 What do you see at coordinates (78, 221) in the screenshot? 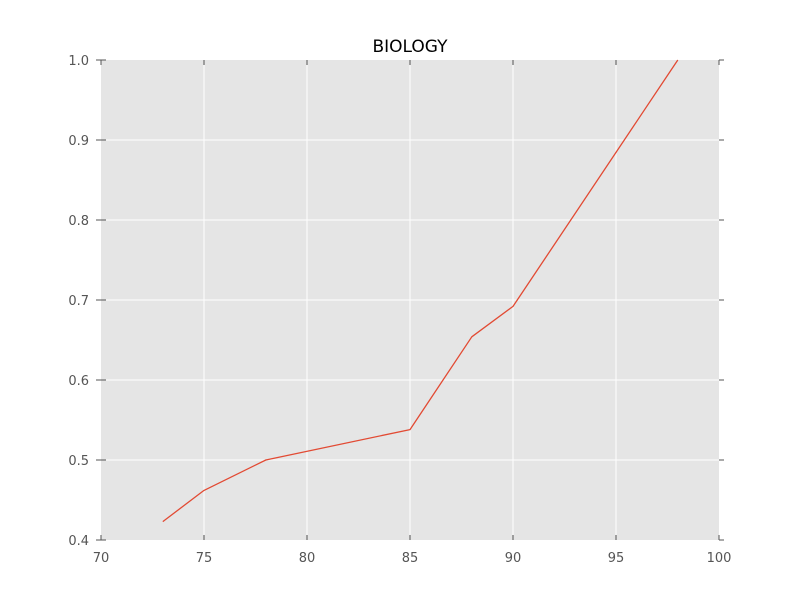
I see `y-tick-label: 0.8` at bounding box center [78, 221].